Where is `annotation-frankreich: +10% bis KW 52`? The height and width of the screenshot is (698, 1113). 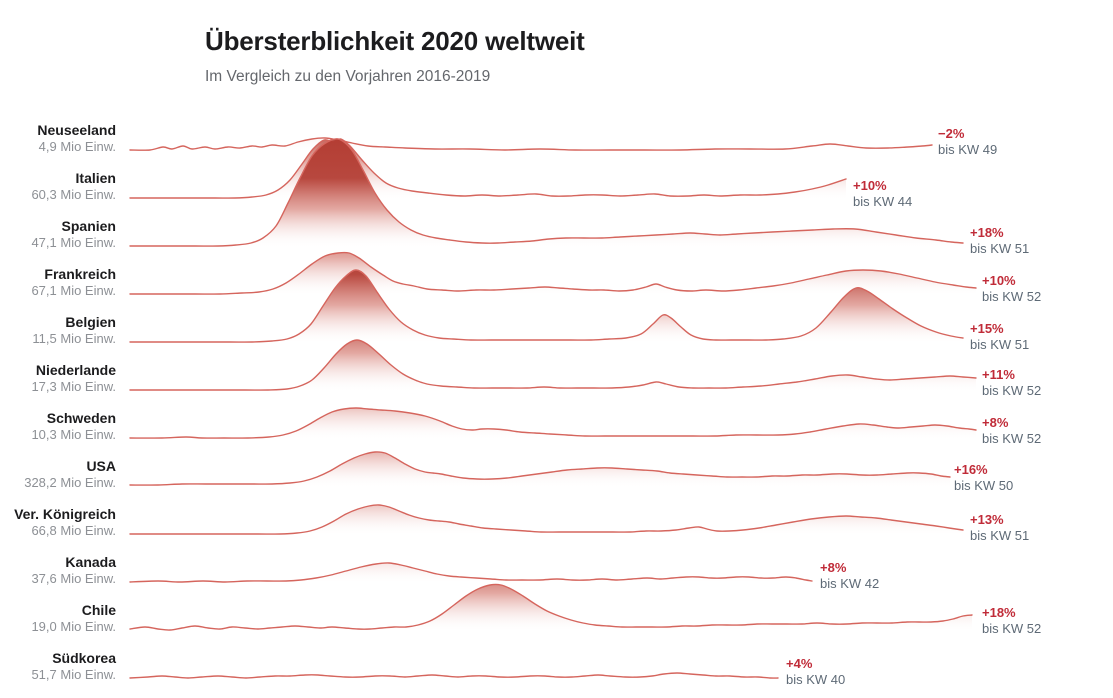
annotation-frankreich: +10% bis KW 52 is located at coordinates (1011, 289).